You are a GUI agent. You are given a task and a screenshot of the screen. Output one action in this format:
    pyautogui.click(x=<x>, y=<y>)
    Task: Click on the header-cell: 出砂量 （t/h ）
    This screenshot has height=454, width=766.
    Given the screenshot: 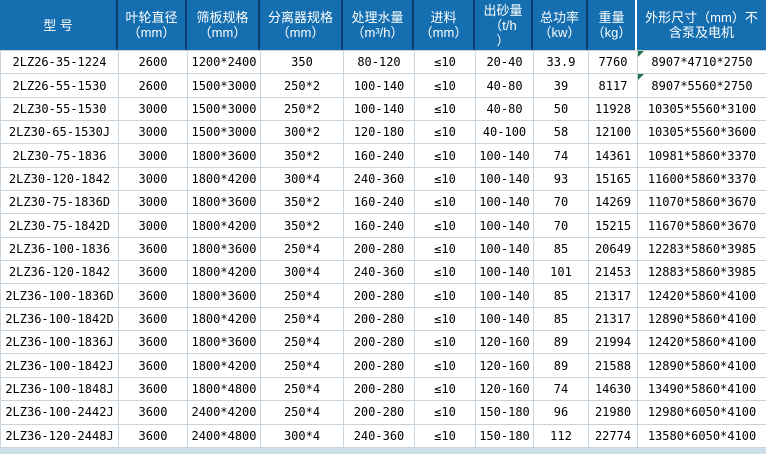 What is the action you would take?
    pyautogui.click(x=504, y=25)
    